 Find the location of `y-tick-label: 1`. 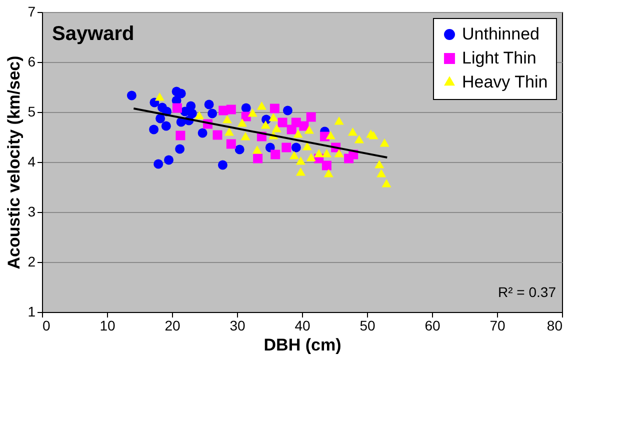

y-tick-label: 1 is located at coordinates (32, 312).